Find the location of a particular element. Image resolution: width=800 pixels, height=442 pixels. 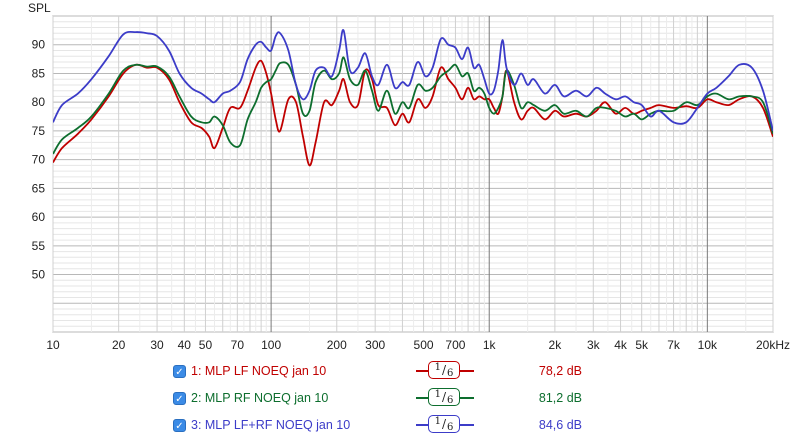

legend-row-3: ✓ 3: MLP LF+RF NOEQ jan 10 1/6 84,6 dB is located at coordinates (377, 425).